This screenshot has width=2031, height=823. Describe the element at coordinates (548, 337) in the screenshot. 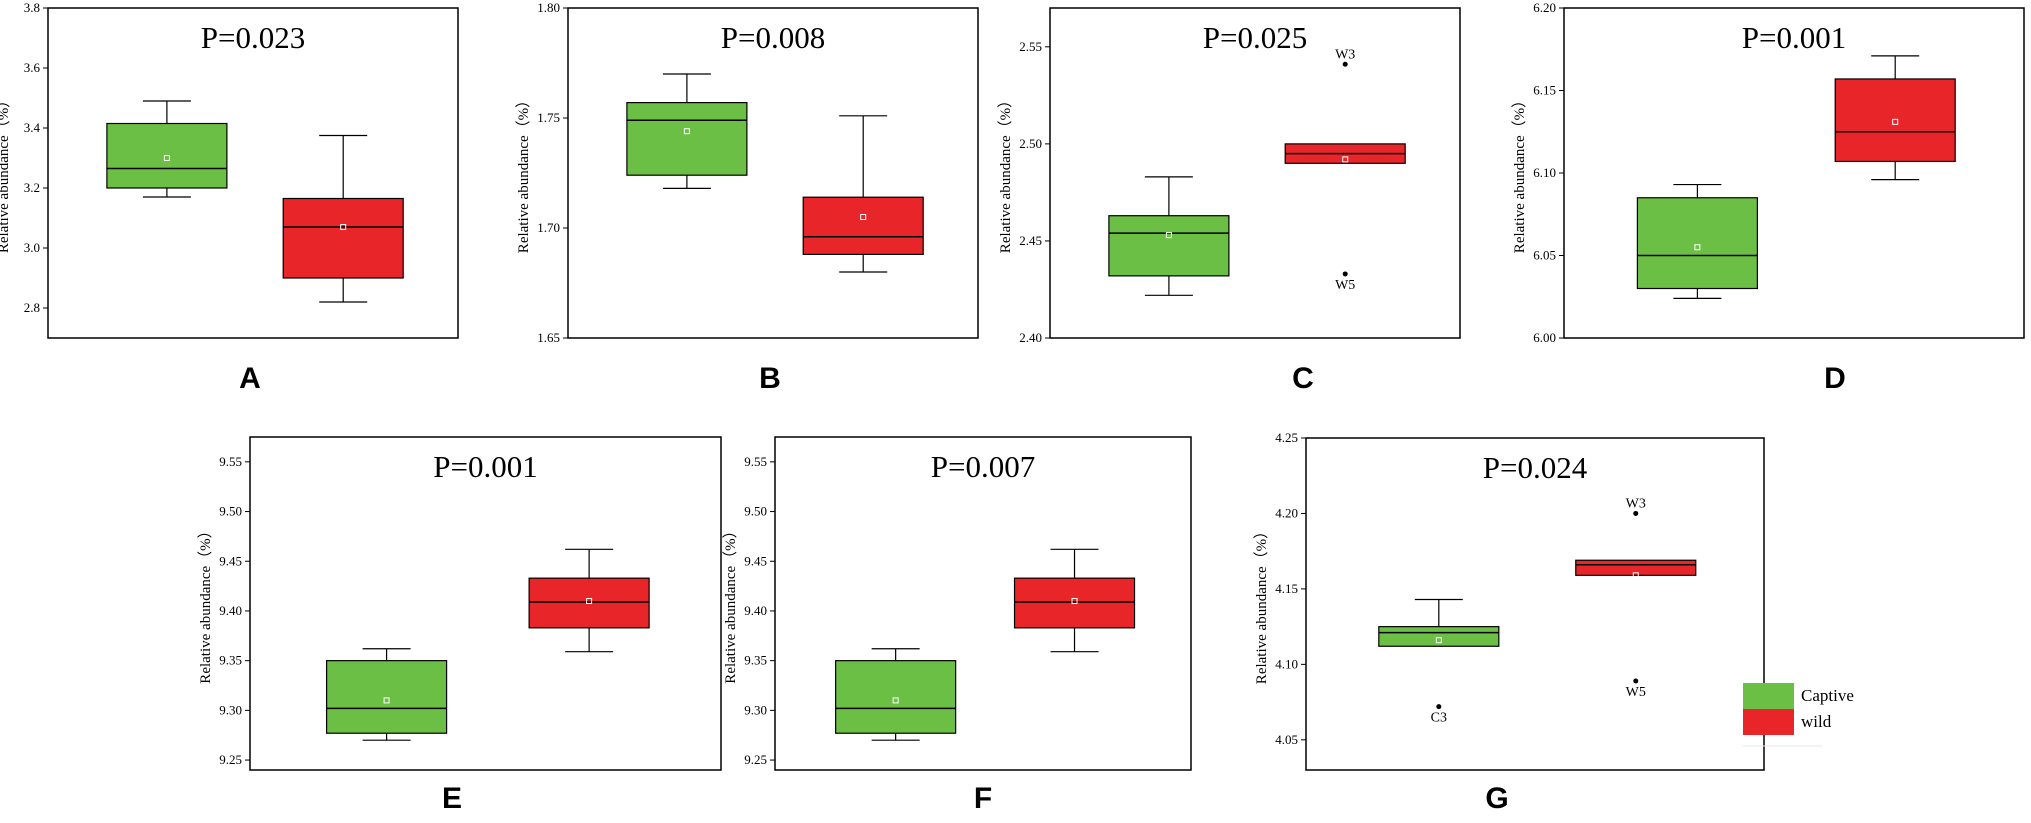

I see `y-tick-label: 1.65` at that location.